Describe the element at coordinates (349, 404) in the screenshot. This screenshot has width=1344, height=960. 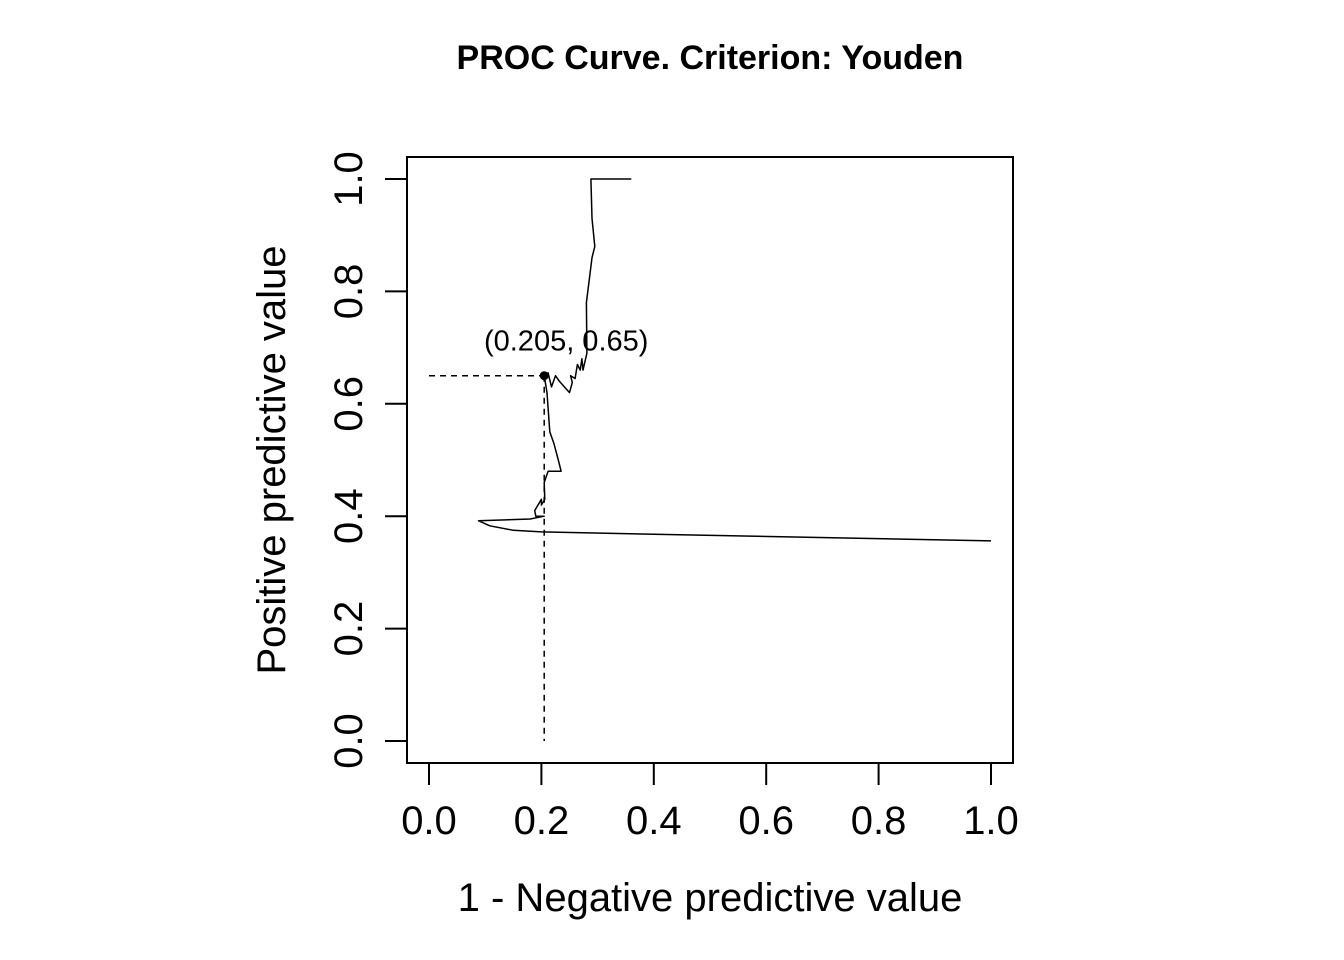
I see `y-tick-label: 0.6` at that location.